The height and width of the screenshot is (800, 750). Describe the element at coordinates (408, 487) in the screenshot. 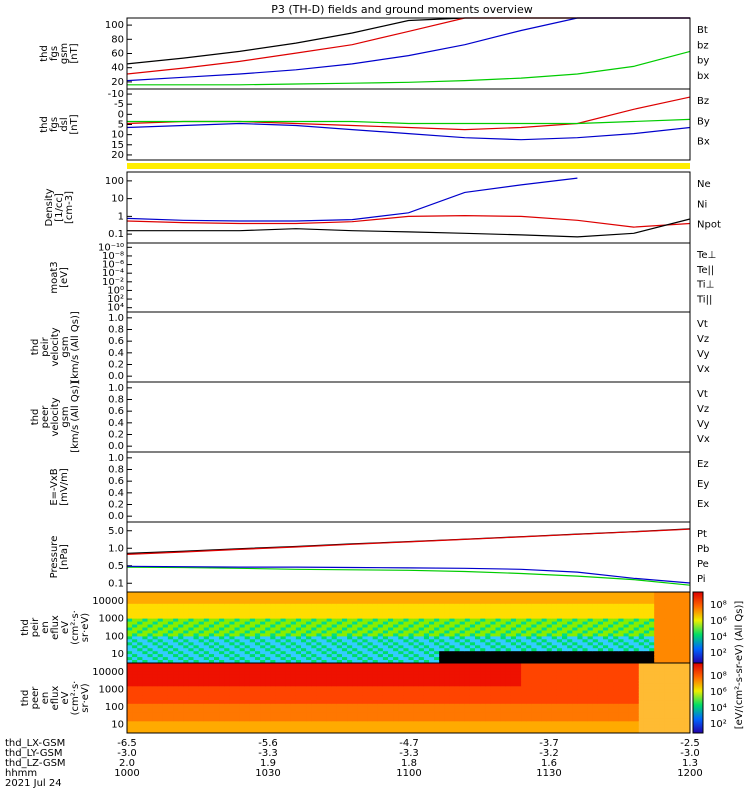

I see `panel-frame` at that location.